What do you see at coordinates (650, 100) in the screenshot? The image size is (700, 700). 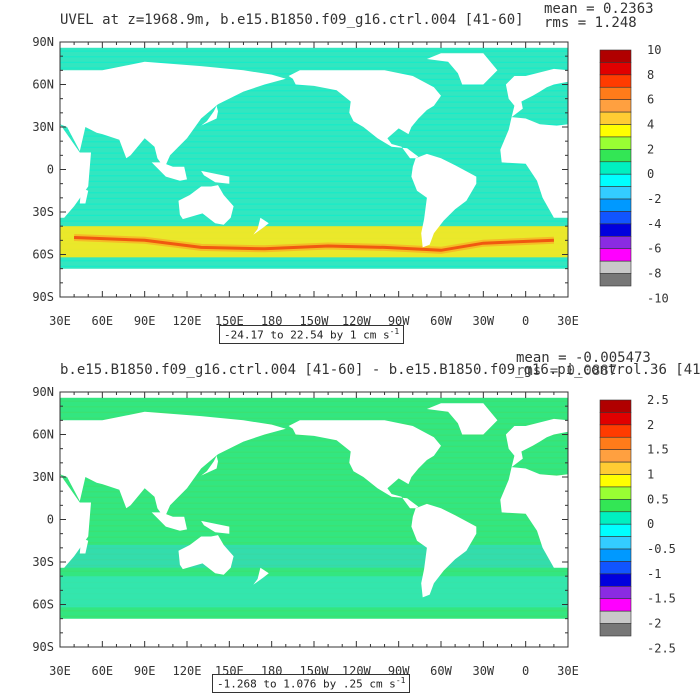 I see `colorbar-label: 6` at bounding box center [650, 100].